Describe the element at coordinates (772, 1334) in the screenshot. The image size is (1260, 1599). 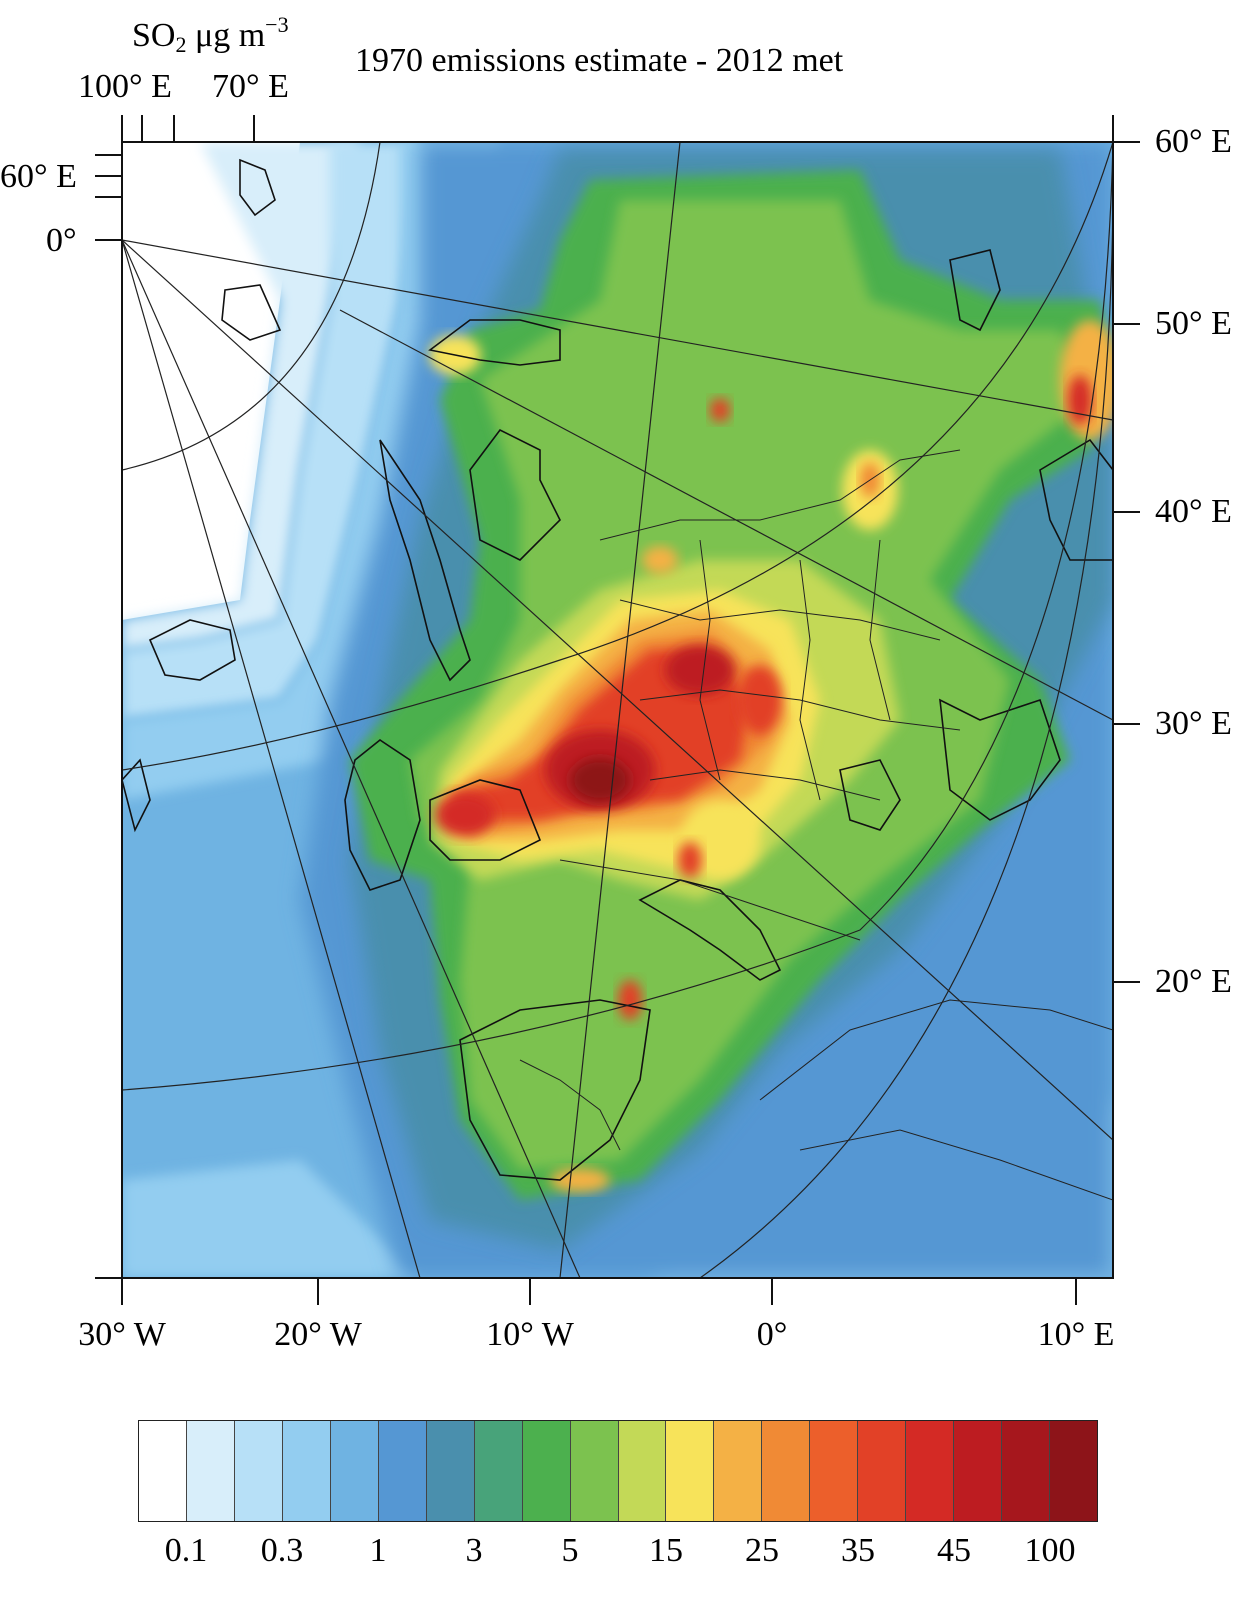
I see `bottom-label-0: 0°` at that location.